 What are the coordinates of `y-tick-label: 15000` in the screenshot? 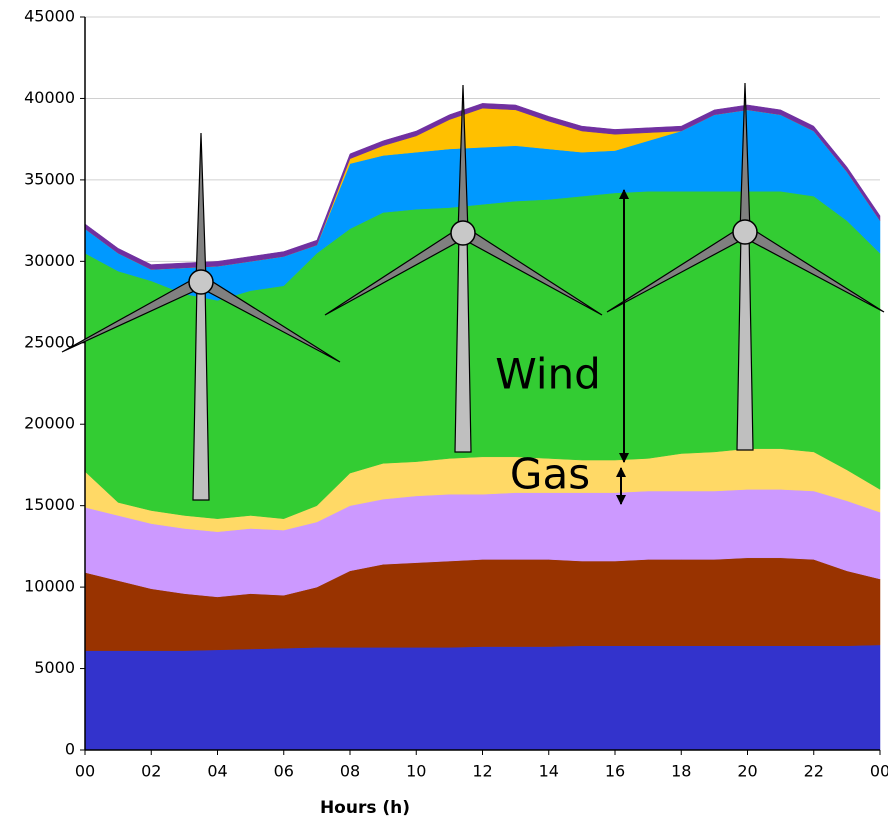 It's located at (49, 504).